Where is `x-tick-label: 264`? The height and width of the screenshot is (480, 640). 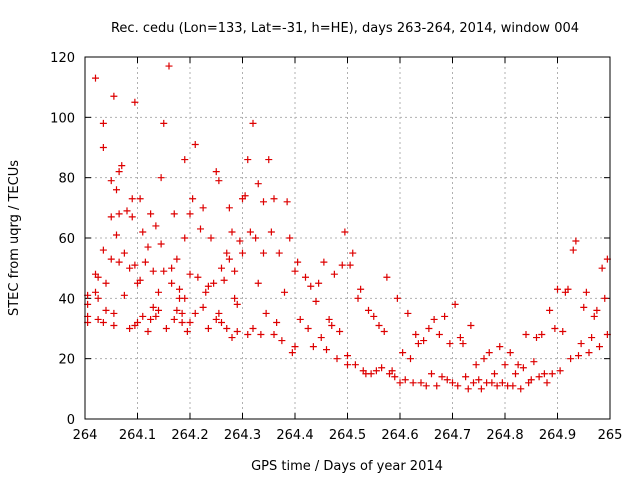 x-tick-label: 264 is located at coordinates (85, 435).